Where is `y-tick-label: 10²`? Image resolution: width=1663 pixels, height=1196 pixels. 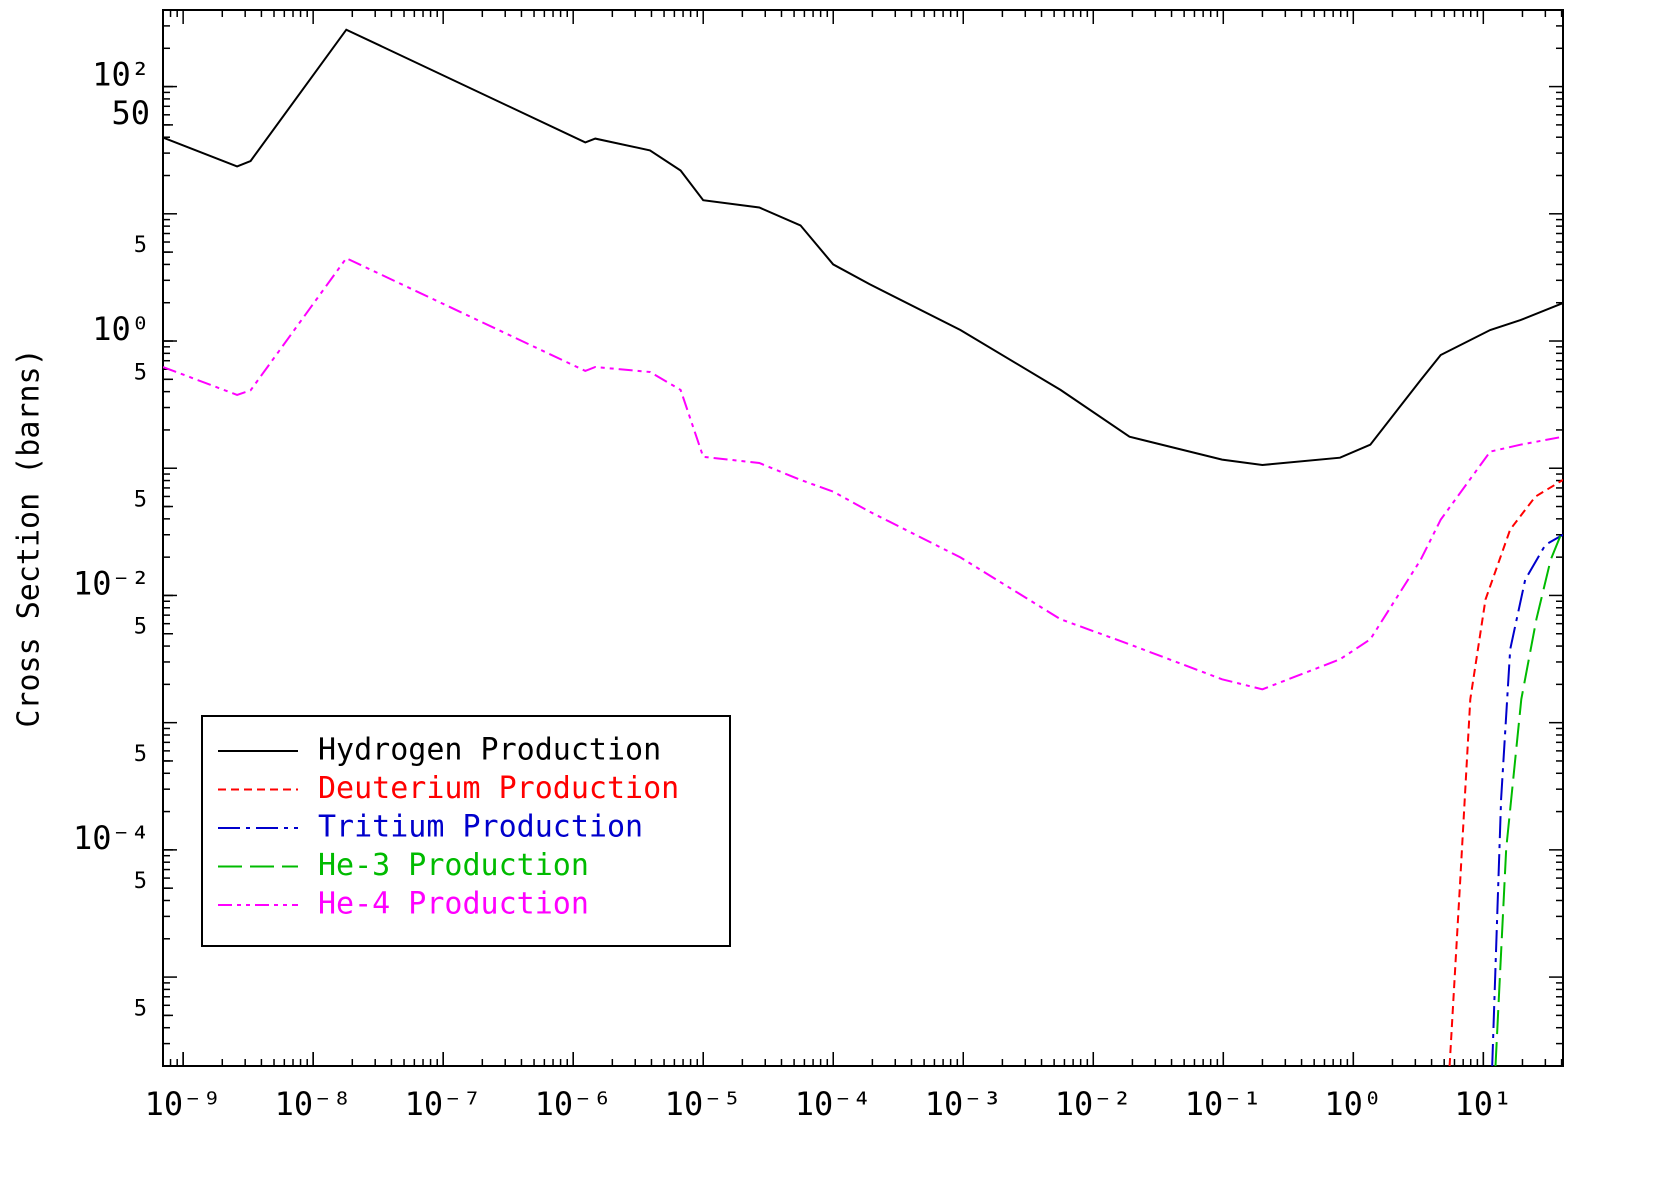 y-tick-label: 10² is located at coordinates (121, 75).